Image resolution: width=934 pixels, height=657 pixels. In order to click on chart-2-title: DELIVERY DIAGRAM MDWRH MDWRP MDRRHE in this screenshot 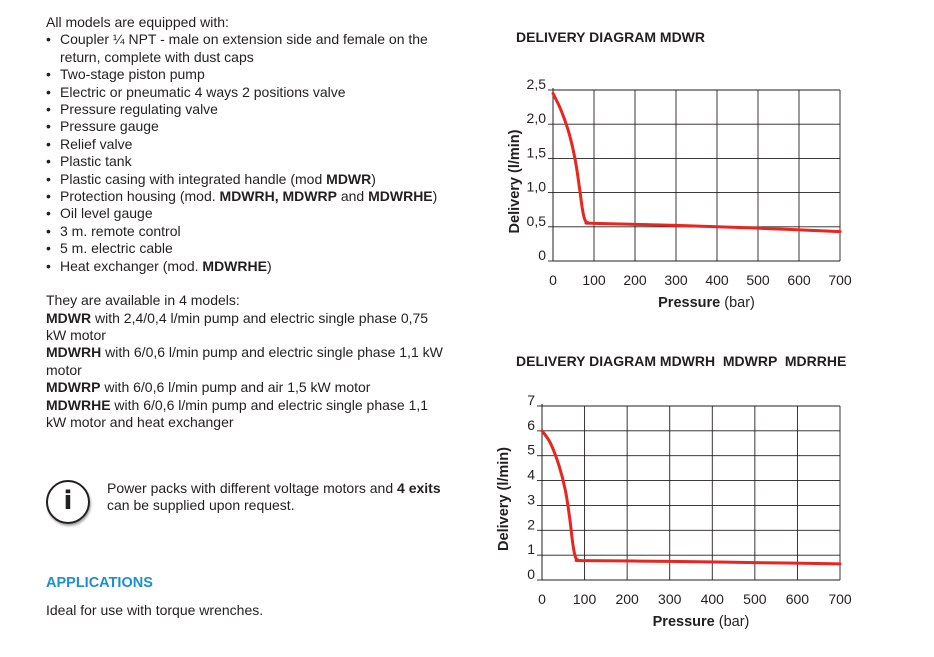, I will do `click(681, 361)`.